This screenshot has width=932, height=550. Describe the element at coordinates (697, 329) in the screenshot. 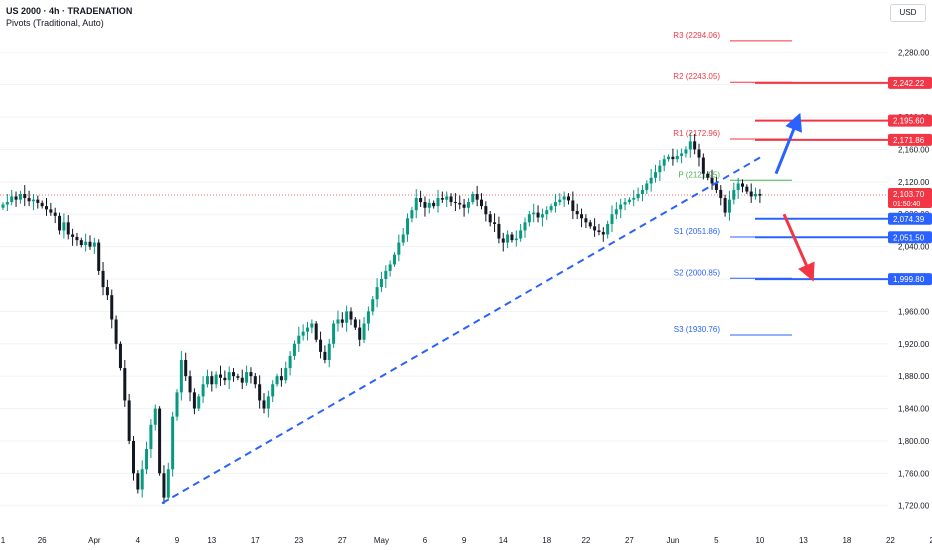

I see `pivot-label-s3: S3 (1930.76)` at that location.